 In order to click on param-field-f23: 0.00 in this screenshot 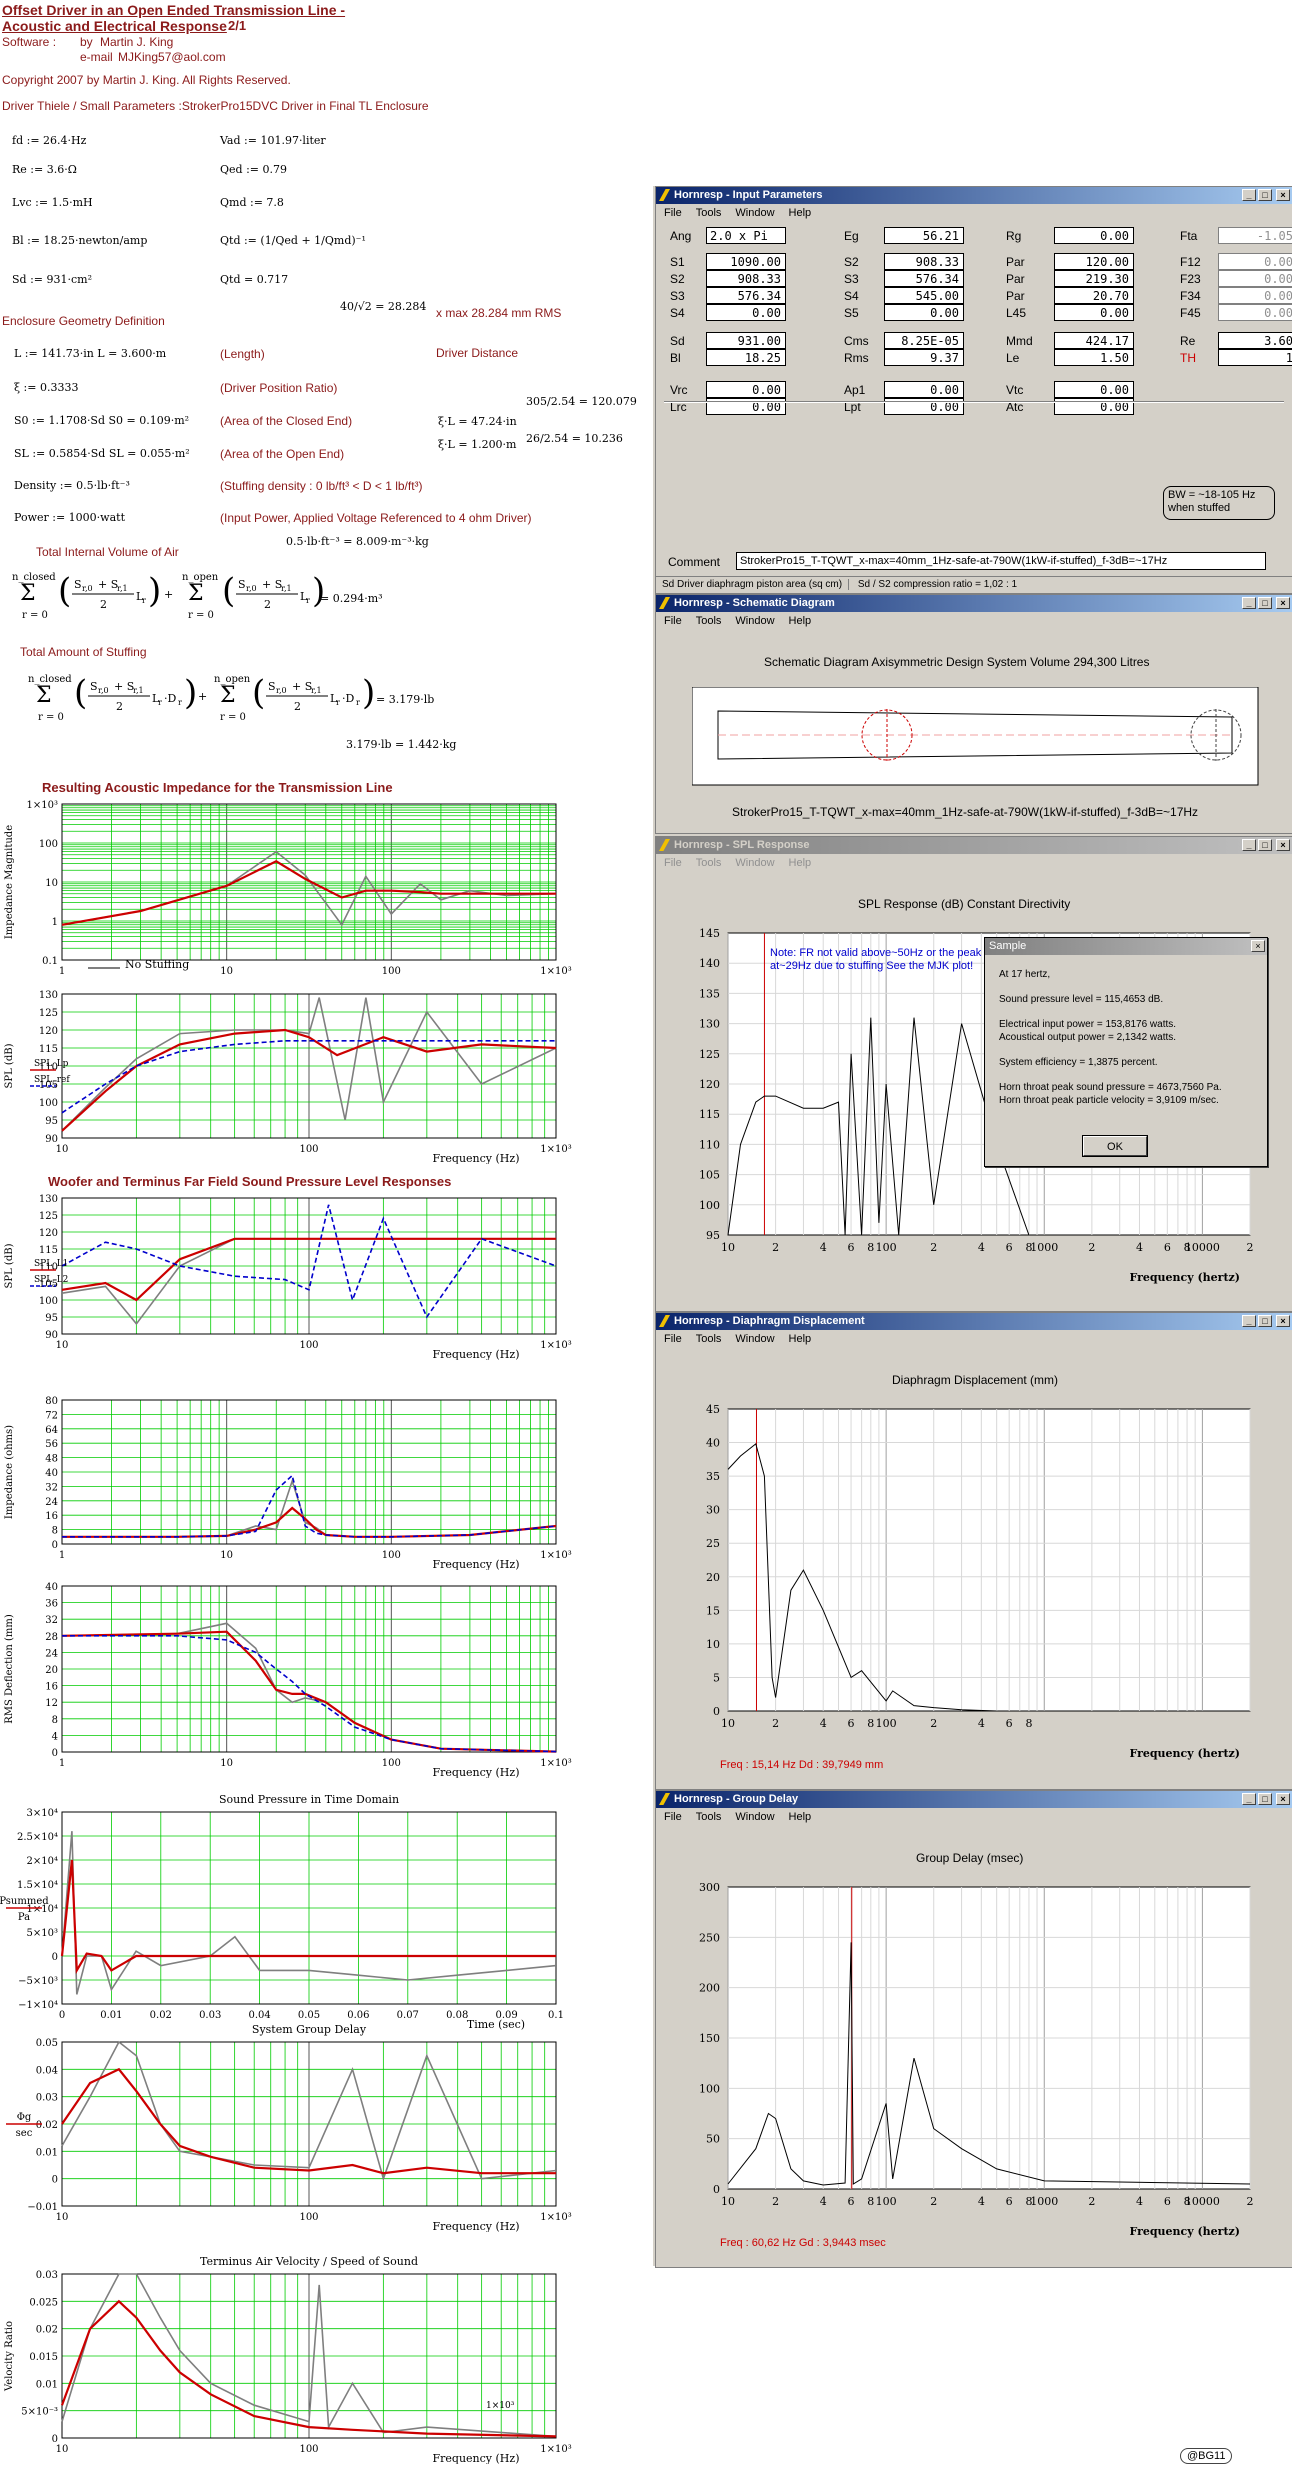, I will do `click(1255, 278)`.